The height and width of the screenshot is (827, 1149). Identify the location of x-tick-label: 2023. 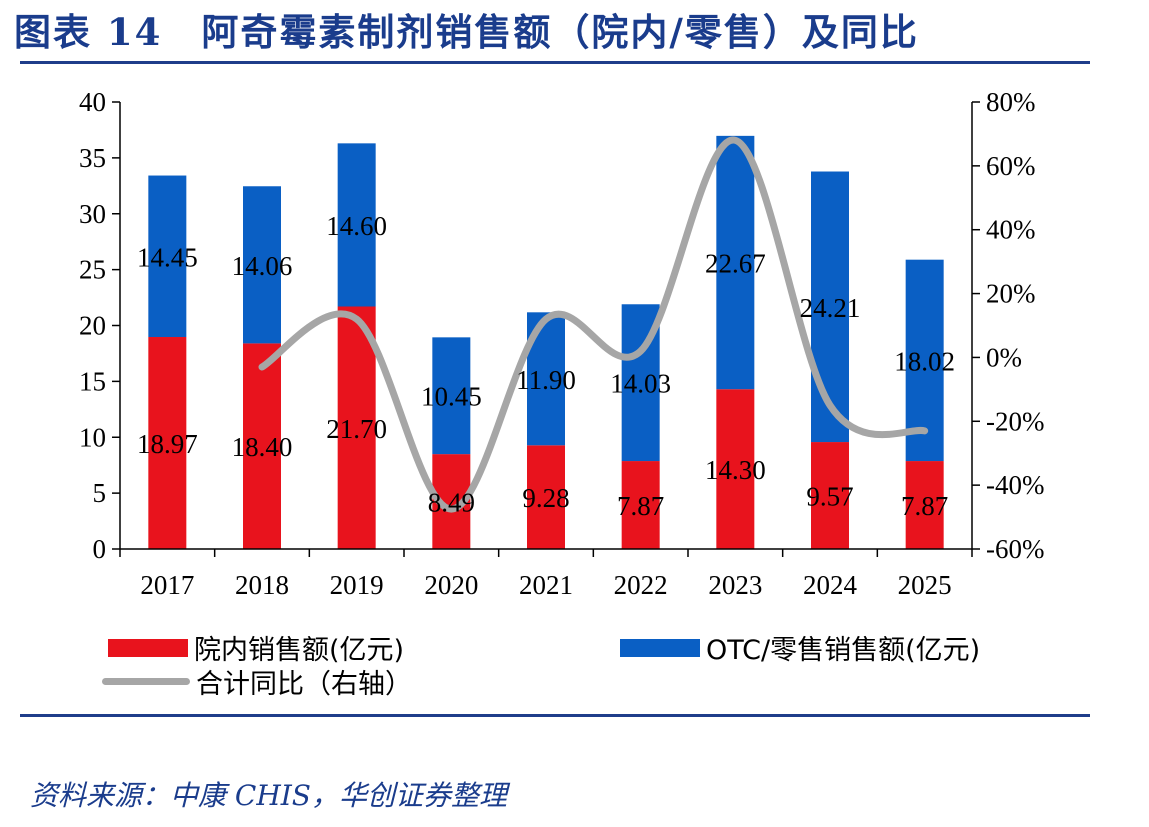
(735, 585).